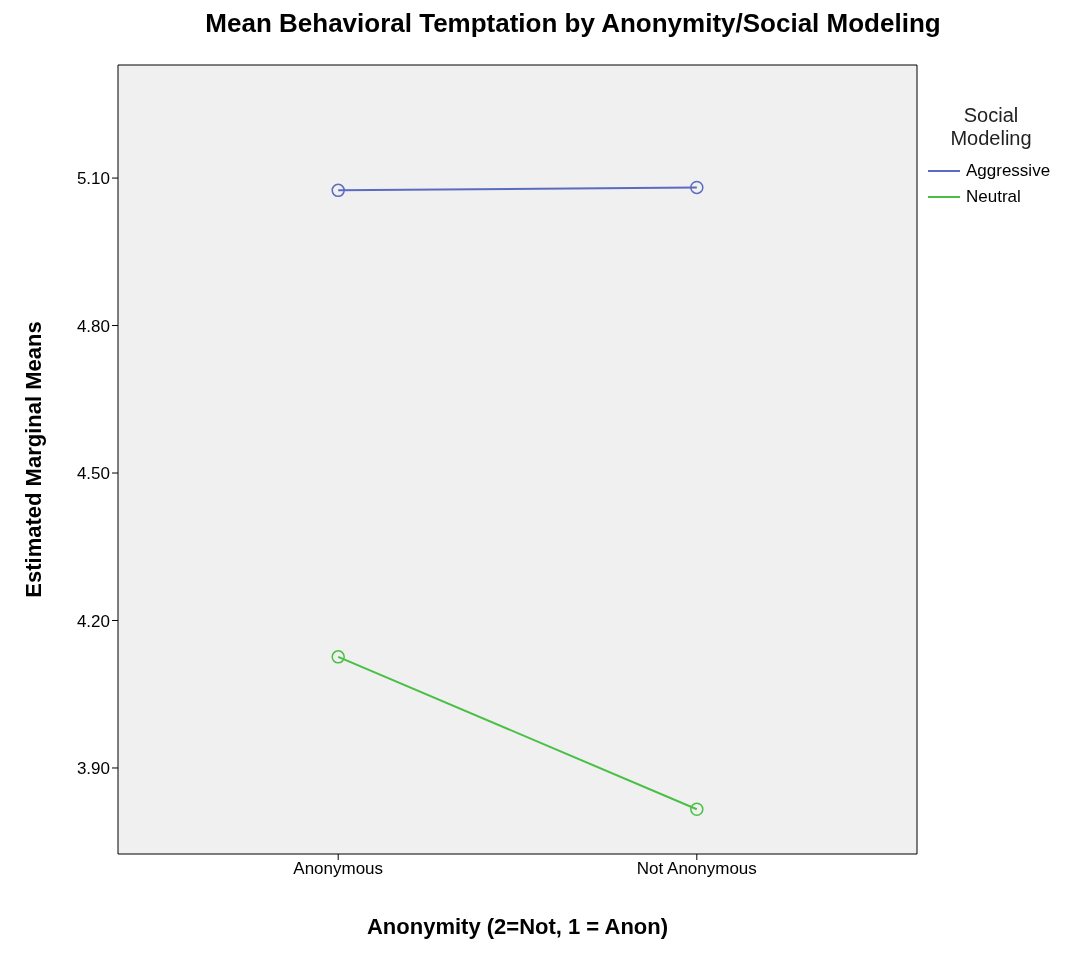 This screenshot has width=1086, height=960. Describe the element at coordinates (338, 869) in the screenshot. I see `x-tick-label: Anonymous` at that location.